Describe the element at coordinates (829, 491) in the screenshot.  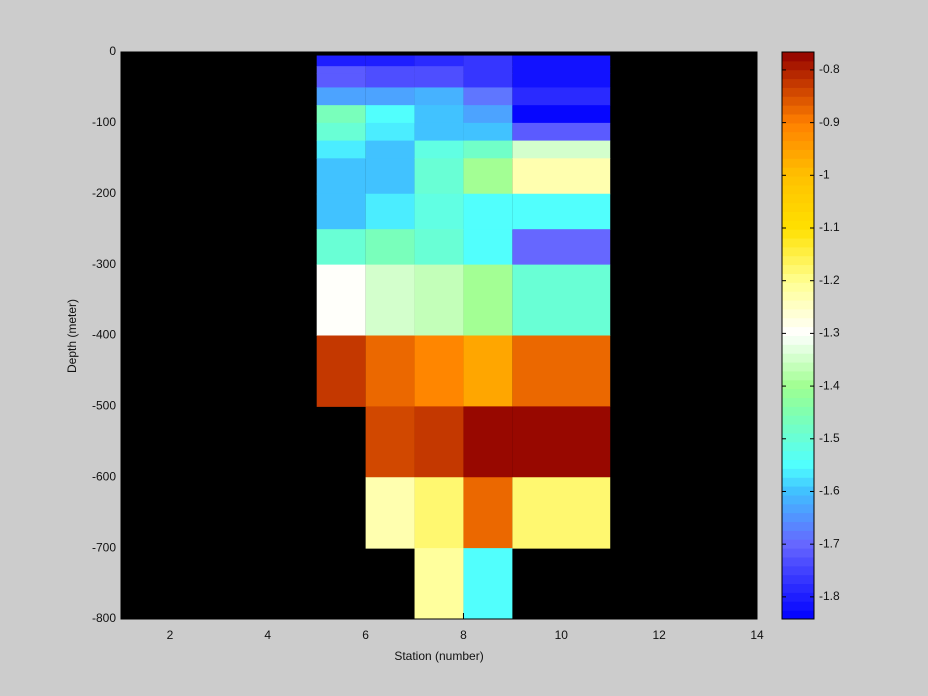
I see `colorbar-tick-label: -1.6` at that location.